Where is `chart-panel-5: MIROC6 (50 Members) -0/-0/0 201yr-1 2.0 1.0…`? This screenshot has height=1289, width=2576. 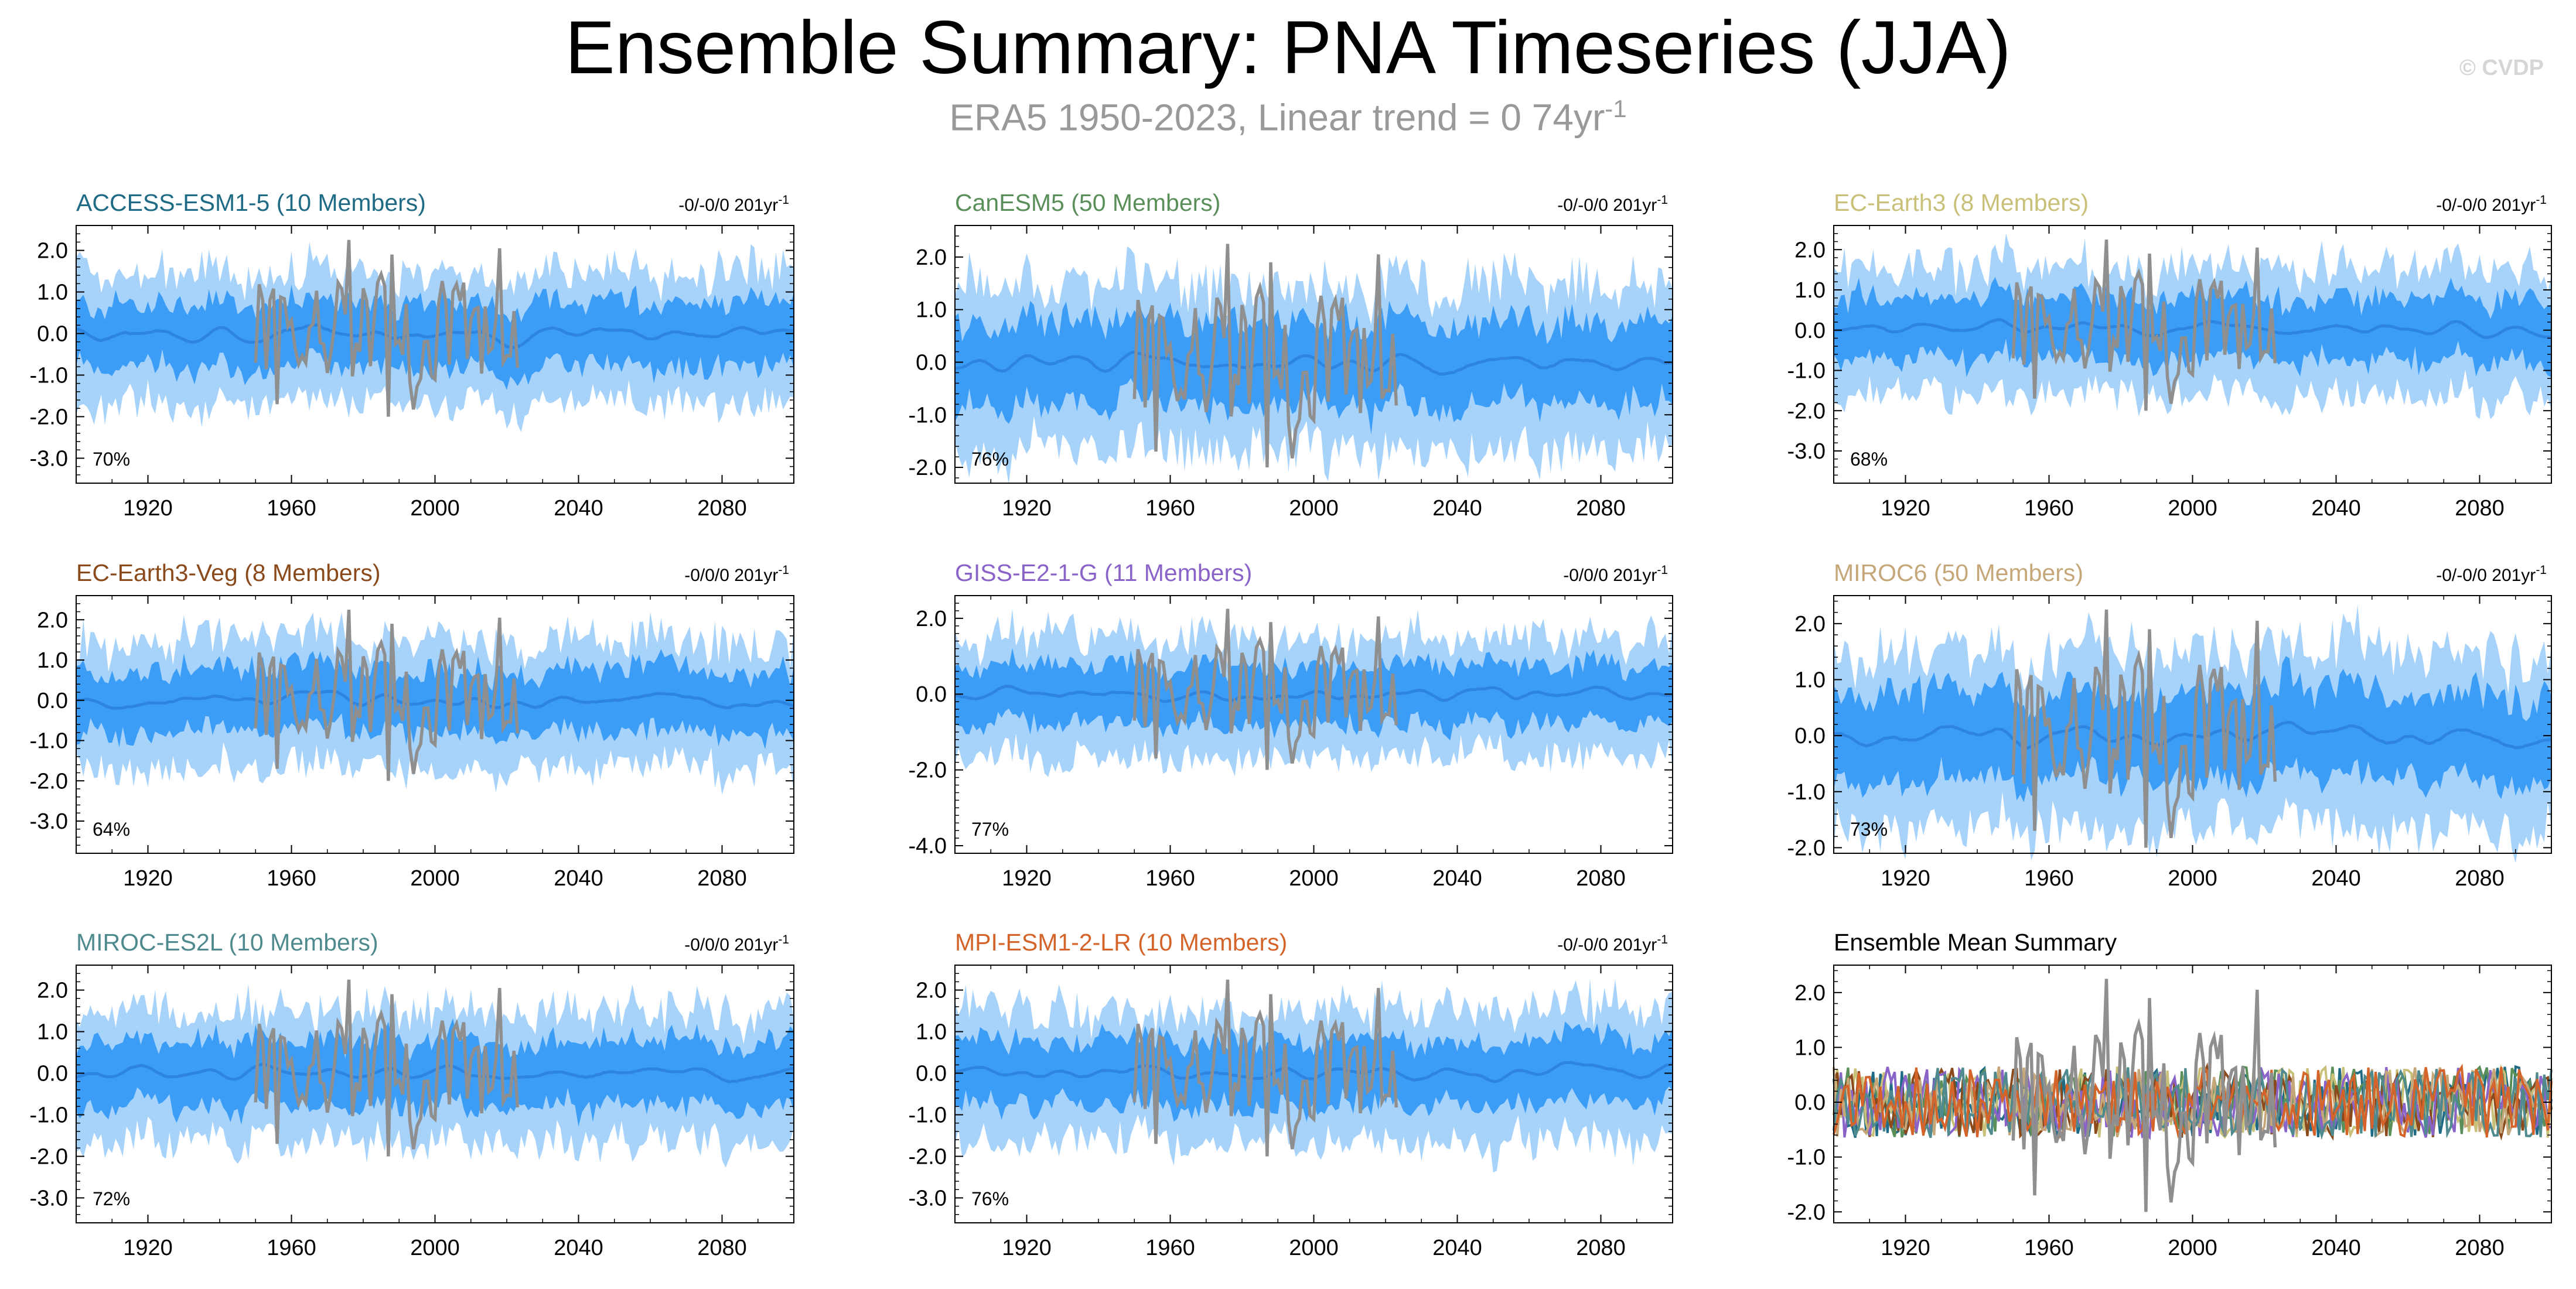 chart-panel-5: MIROC6 (50 Members) -0/-0/0 201yr-1 2.0 1.0… is located at coordinates (2169, 725).